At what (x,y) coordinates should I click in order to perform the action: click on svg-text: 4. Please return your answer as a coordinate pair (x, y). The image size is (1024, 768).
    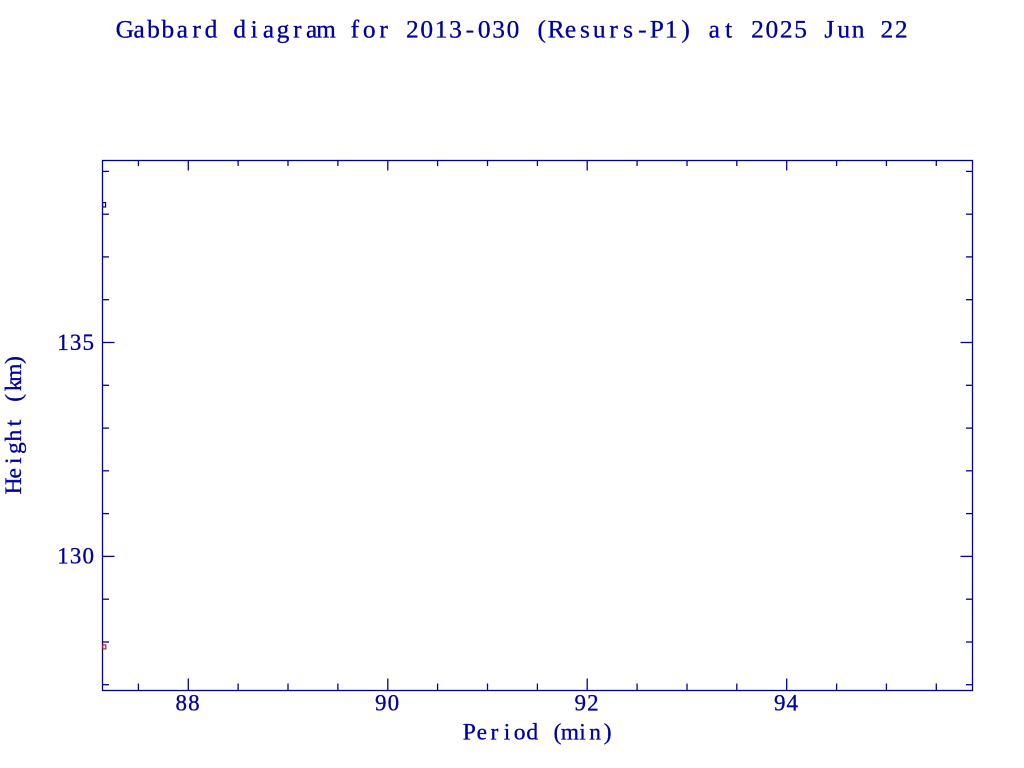
    Looking at the image, I should click on (793, 703).